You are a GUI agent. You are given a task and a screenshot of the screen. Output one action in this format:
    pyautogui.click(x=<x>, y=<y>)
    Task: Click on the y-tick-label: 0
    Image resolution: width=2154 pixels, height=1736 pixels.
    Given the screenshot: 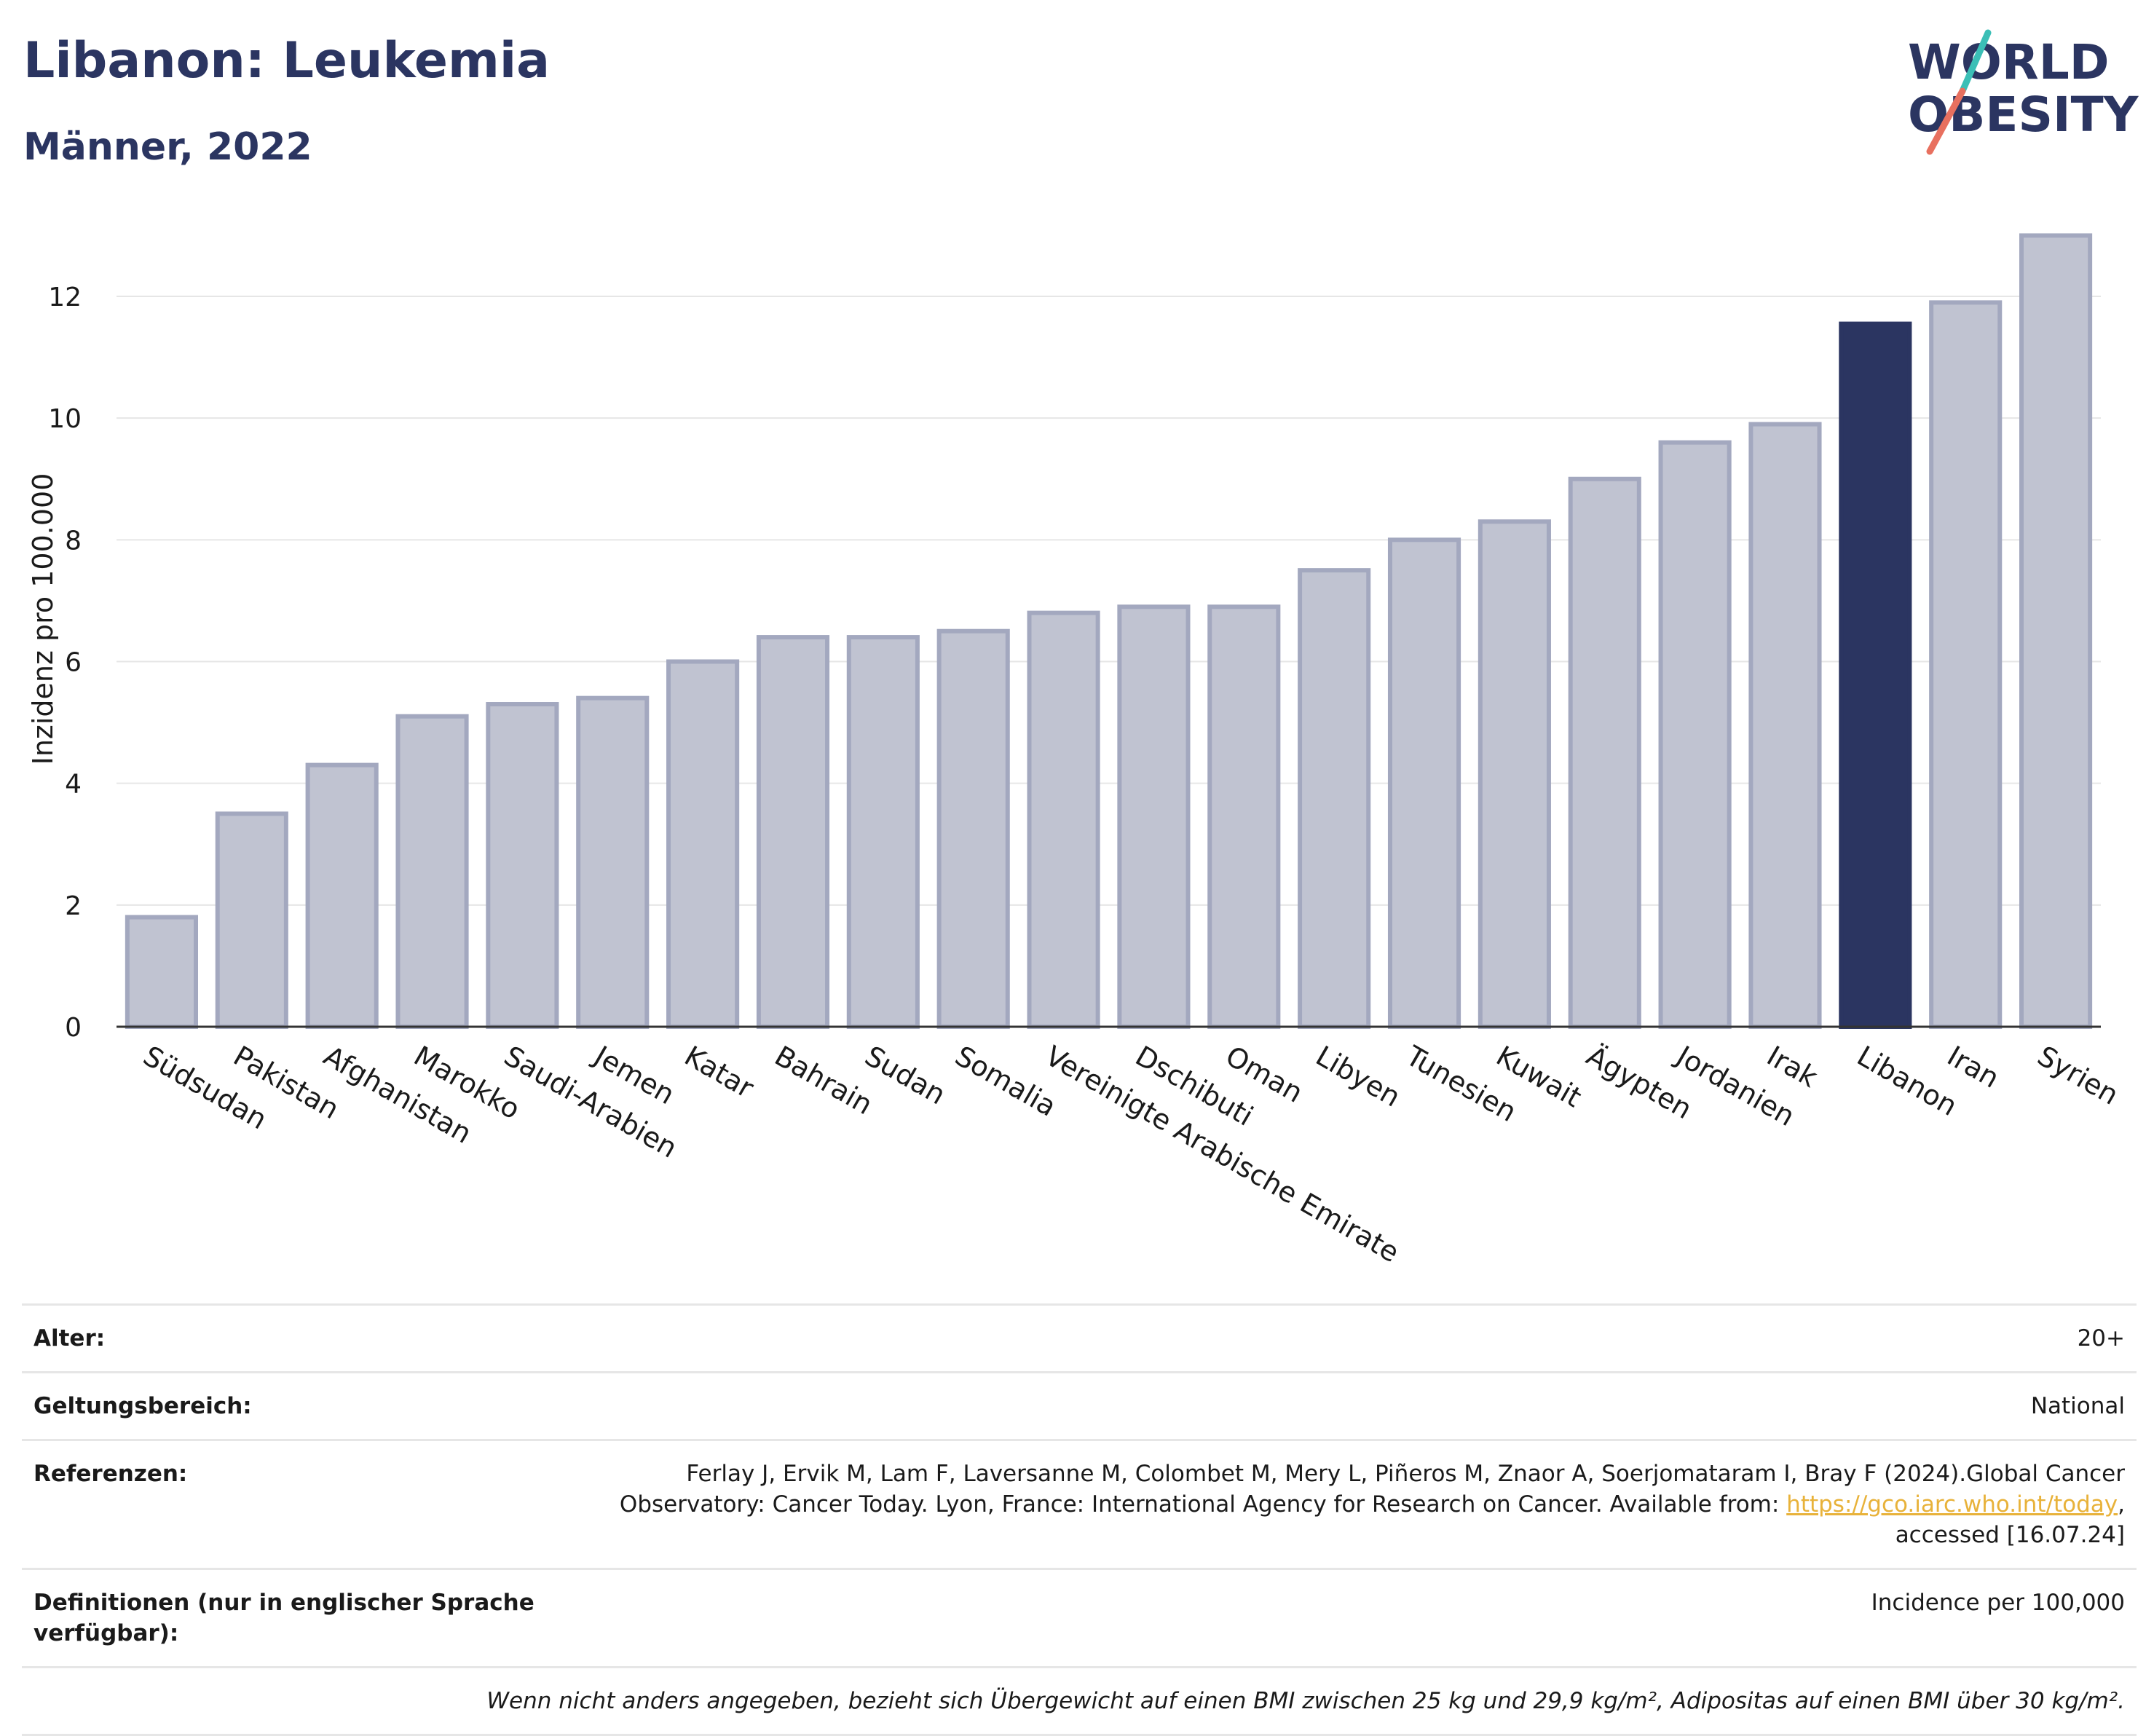 What is the action you would take?
    pyautogui.click(x=73, y=1028)
    